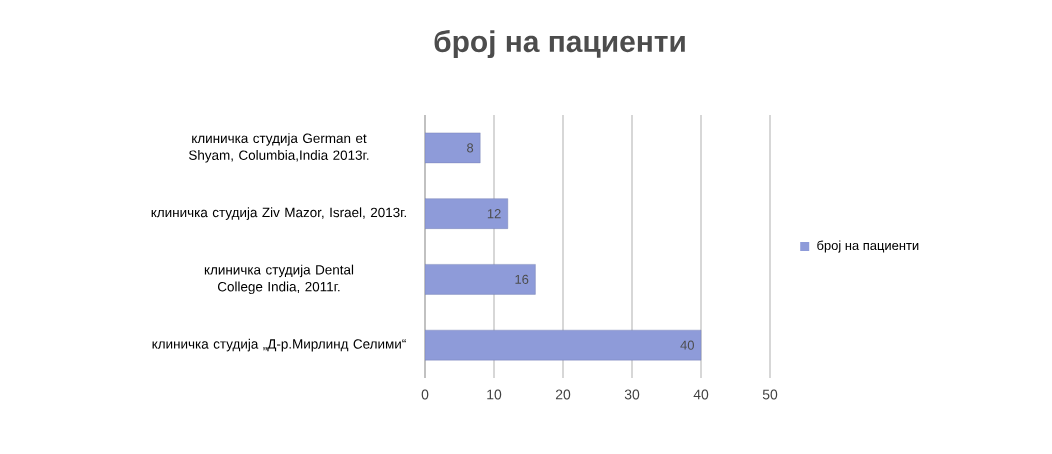 Image resolution: width=1052 pixels, height=454 pixels. What do you see at coordinates (563, 394) in the screenshot?
I see `x-tick-label: 20` at bounding box center [563, 394].